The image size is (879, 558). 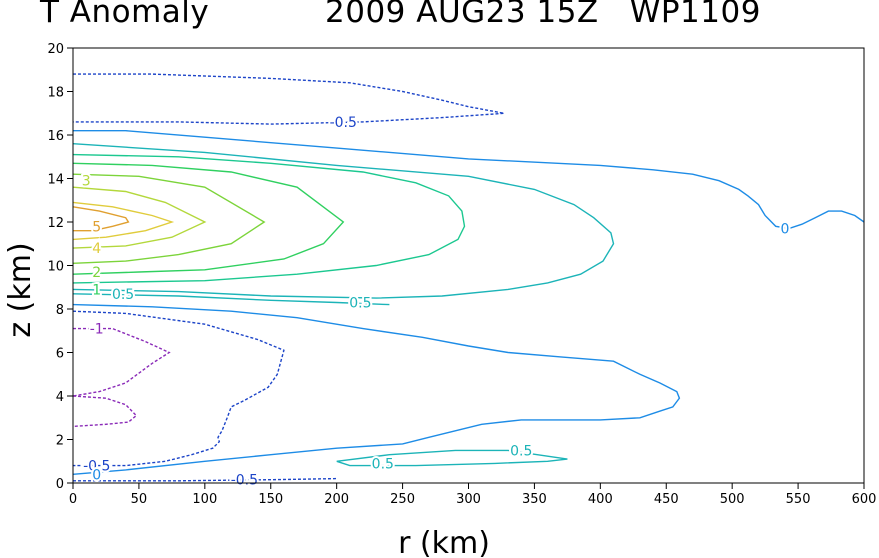 What do you see at coordinates (96, 227) in the screenshot?
I see `contour-label: 5` at bounding box center [96, 227].